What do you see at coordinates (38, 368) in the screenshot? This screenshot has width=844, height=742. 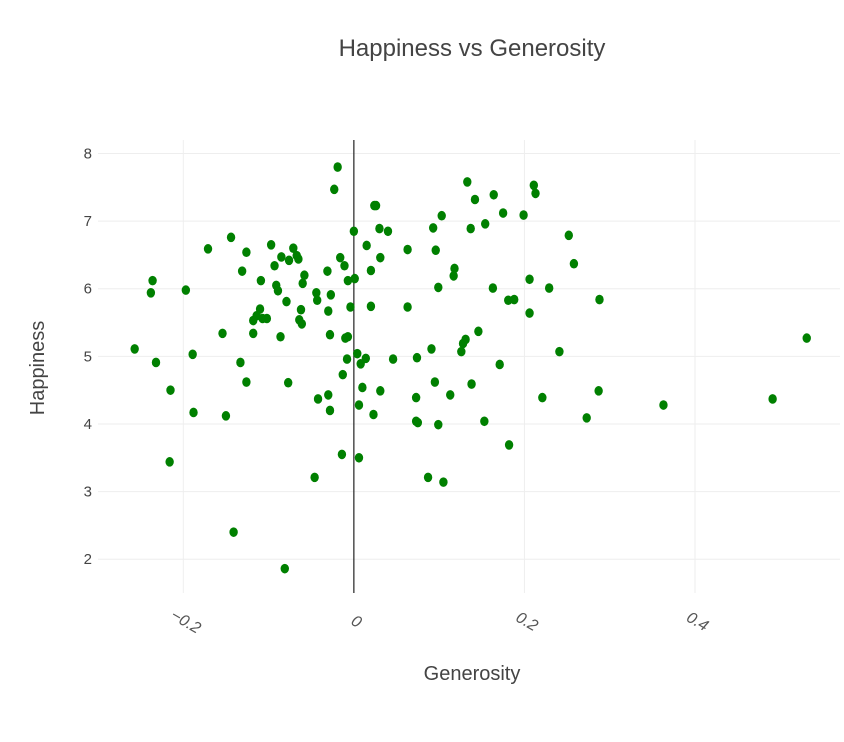 I see `y-axis-title: Happiness` at bounding box center [38, 368].